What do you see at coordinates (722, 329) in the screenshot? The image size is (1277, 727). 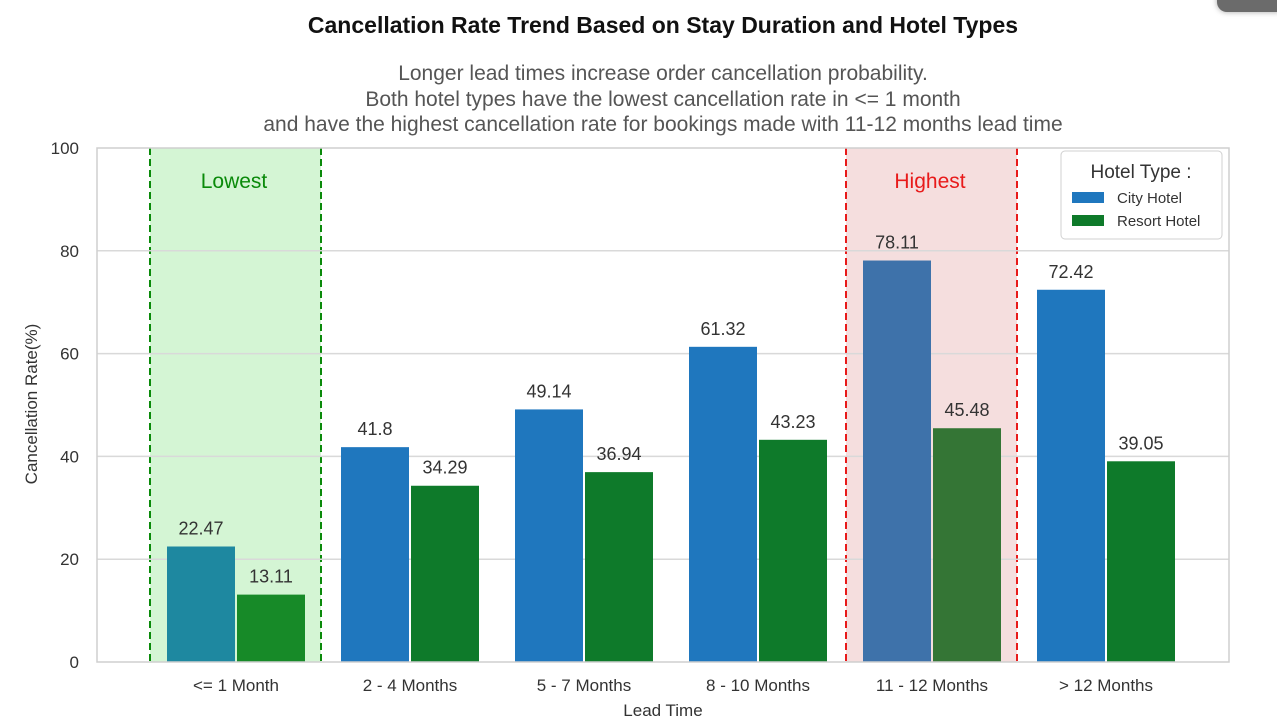 I see `data-label-city-hotel-3: 61.32` at bounding box center [722, 329].